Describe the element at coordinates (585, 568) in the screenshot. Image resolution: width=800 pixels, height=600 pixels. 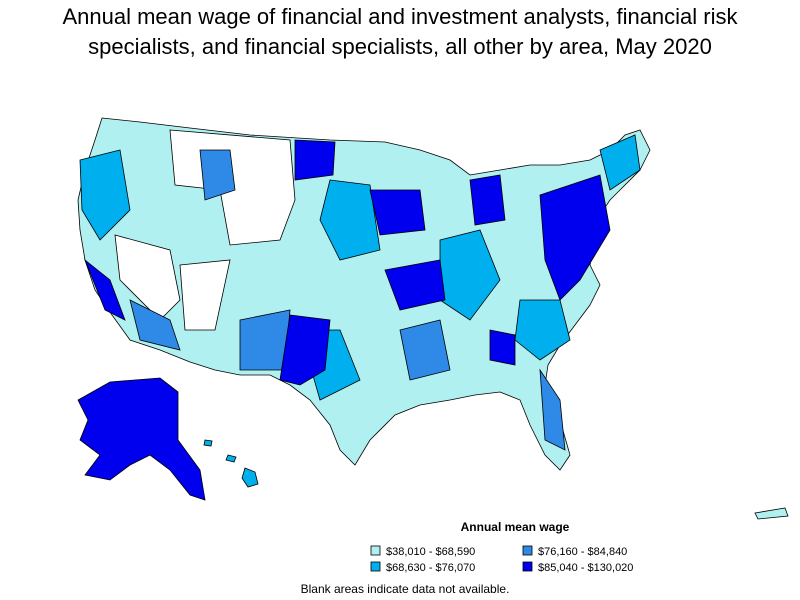
I see `legend-label: $85,040 - $130,020` at that location.